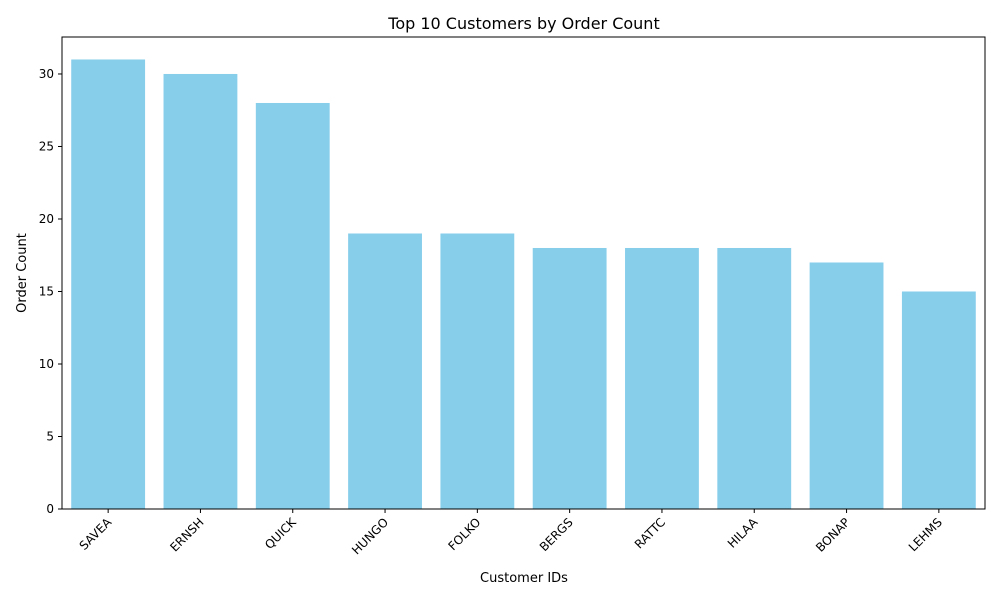  I want to click on x-tick-label: HILAA, so click(743, 533).